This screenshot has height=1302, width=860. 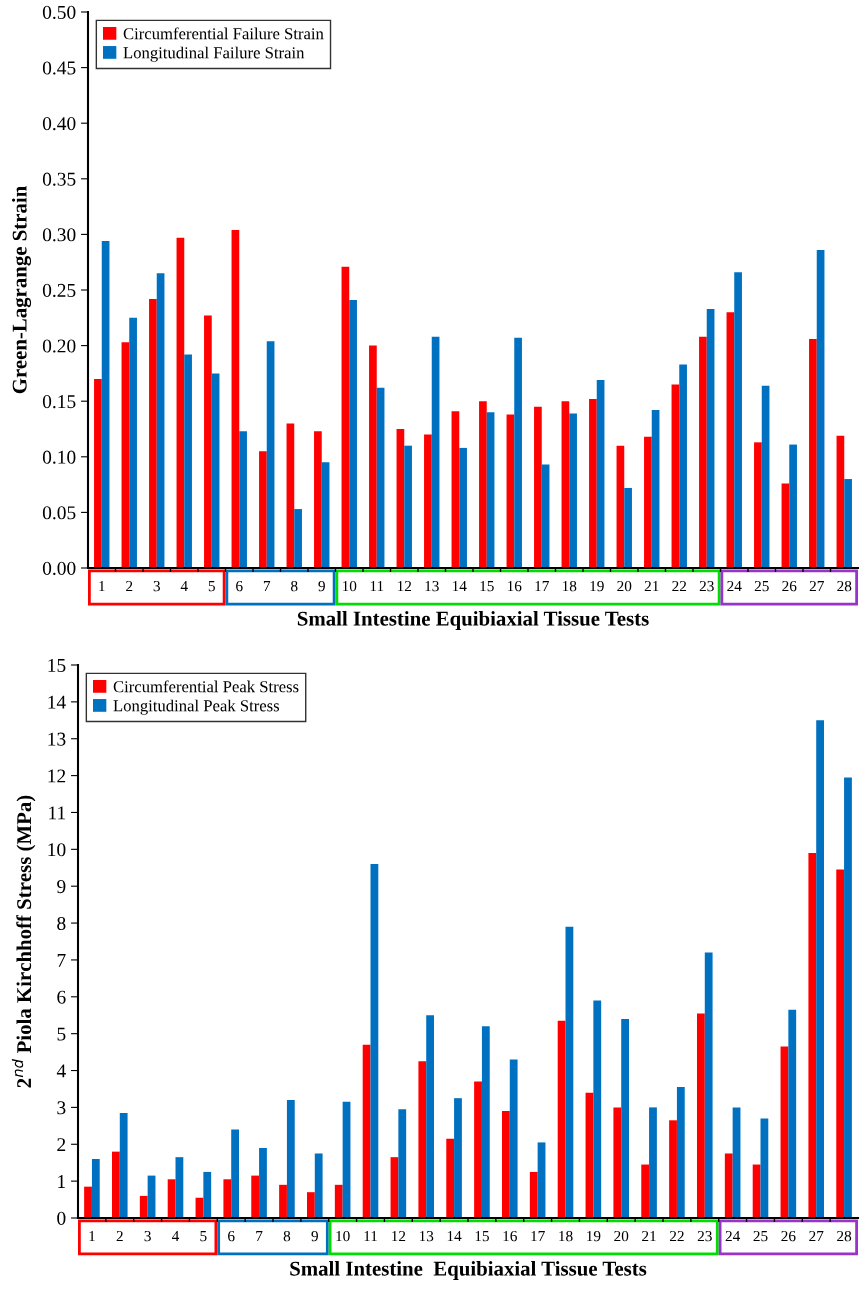 What do you see at coordinates (59, 179) in the screenshot?
I see `y-tick-label: 0.35` at bounding box center [59, 179].